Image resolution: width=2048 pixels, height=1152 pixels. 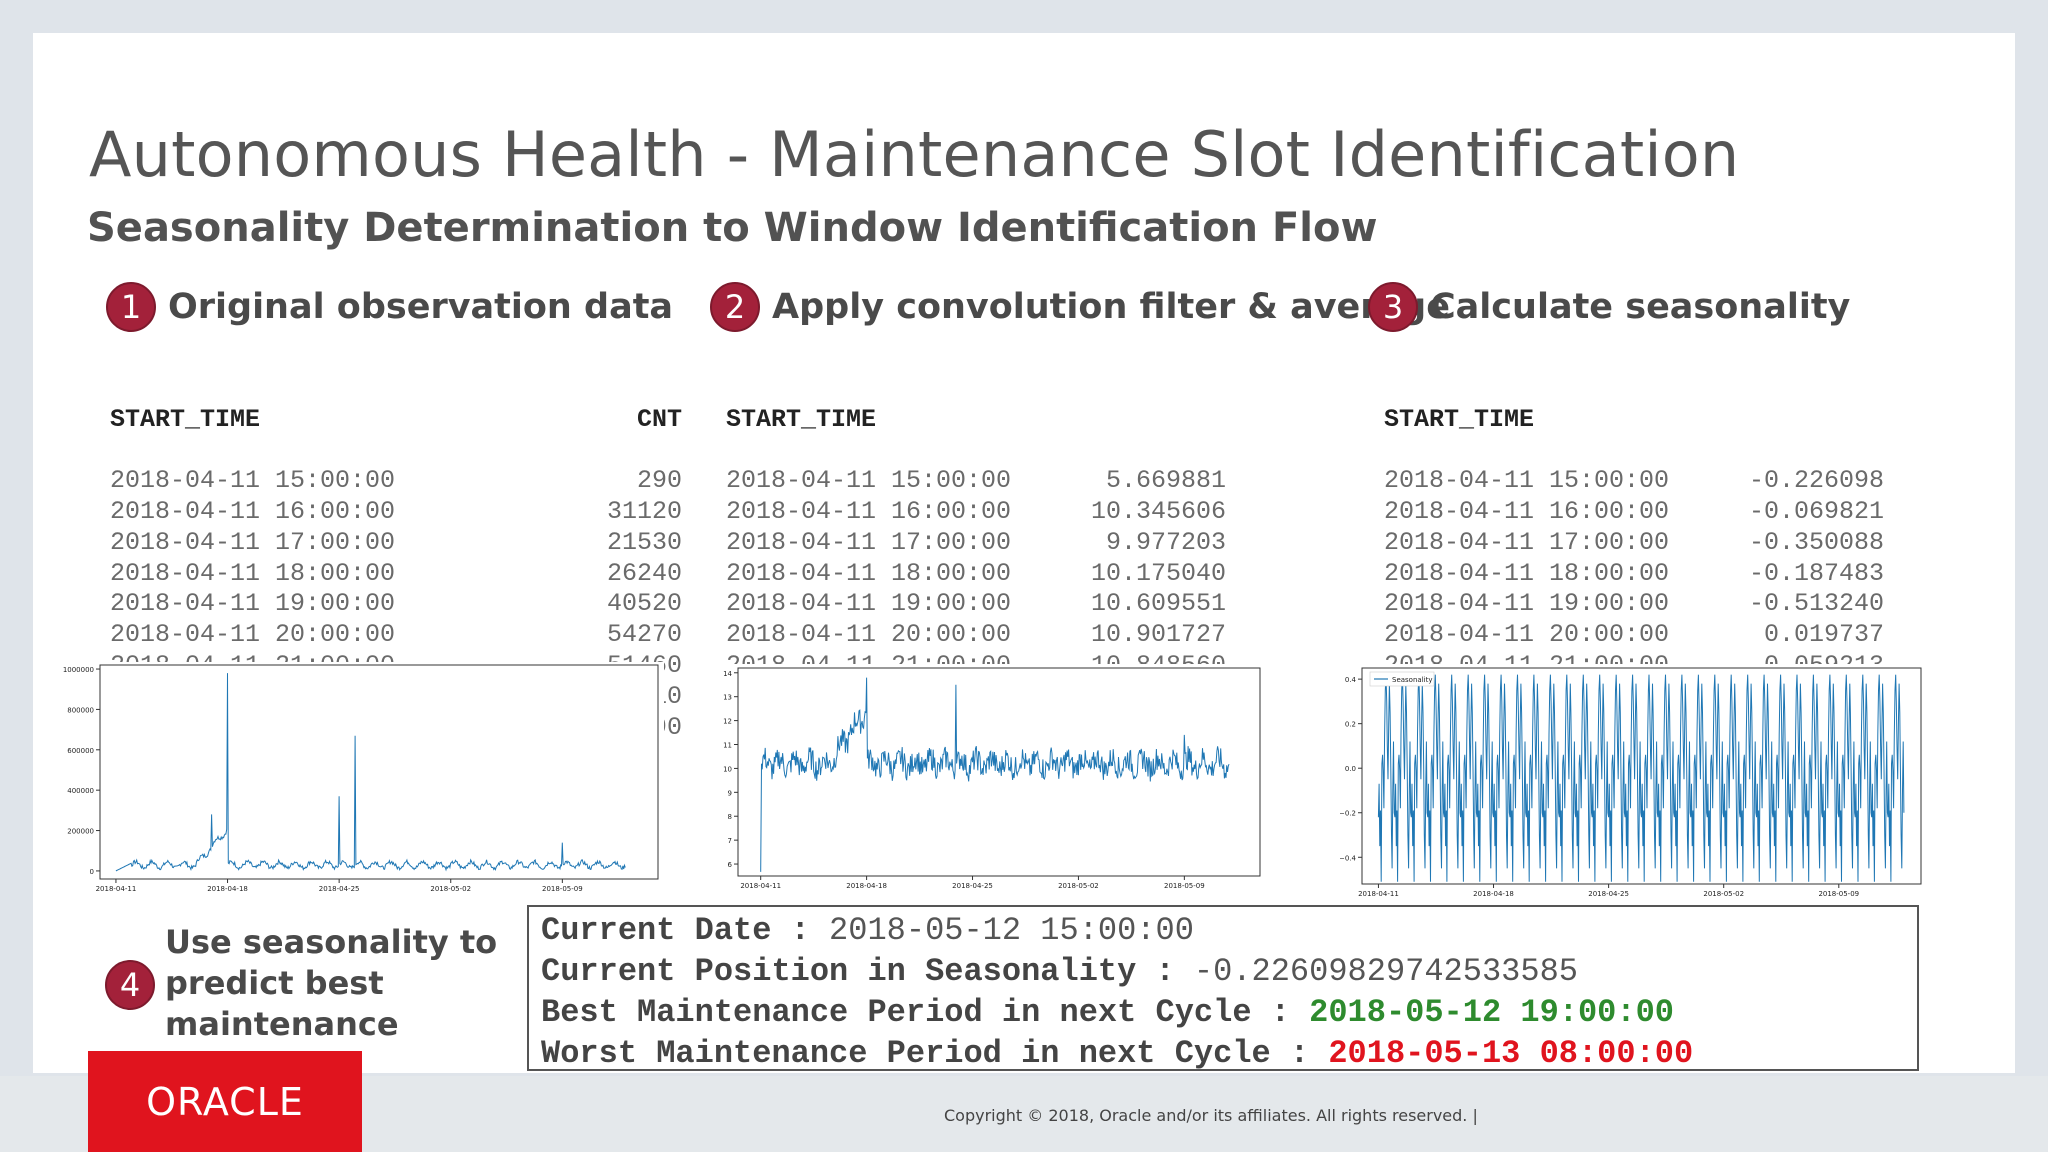 What do you see at coordinates (730, 793) in the screenshot?
I see `y-tick-label: 9` at bounding box center [730, 793].